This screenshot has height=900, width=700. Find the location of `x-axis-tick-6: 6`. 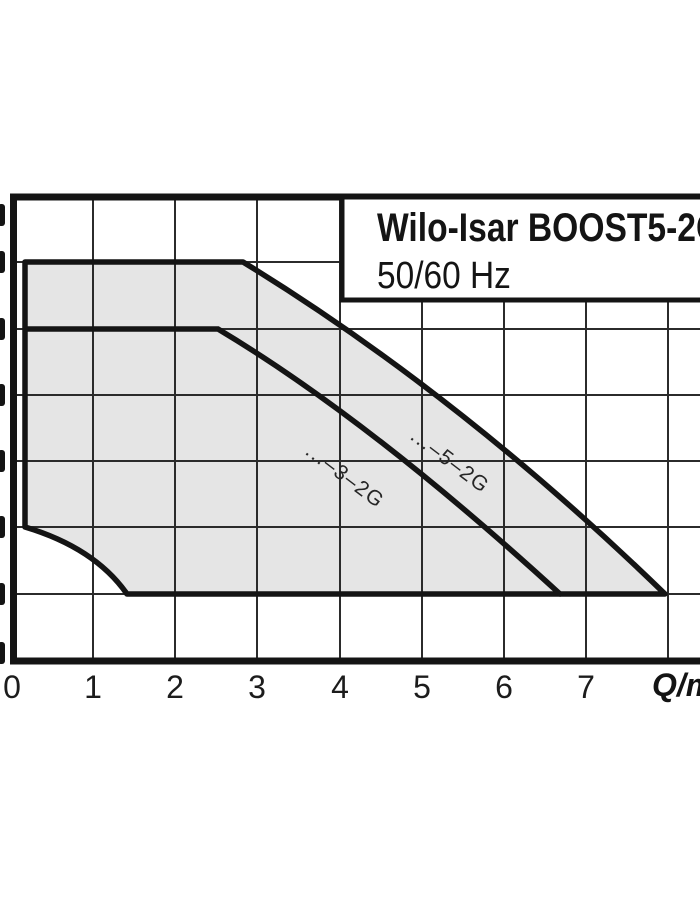

x-axis-tick-6: 6 is located at coordinates (504, 687).